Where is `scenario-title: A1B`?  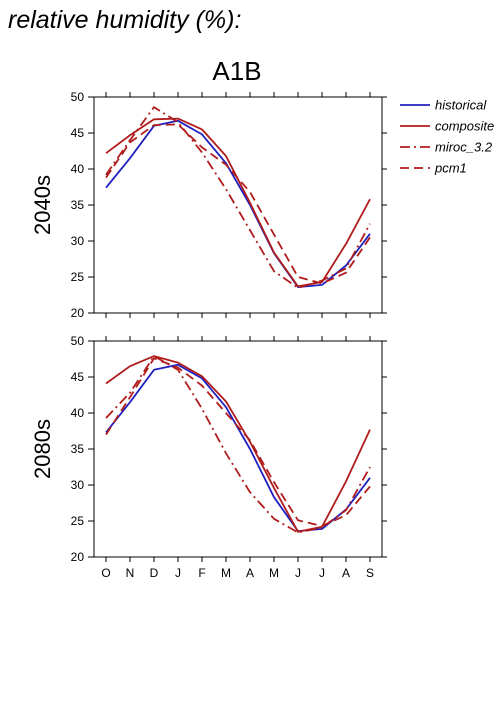
scenario-title: A1B is located at coordinates (237, 71).